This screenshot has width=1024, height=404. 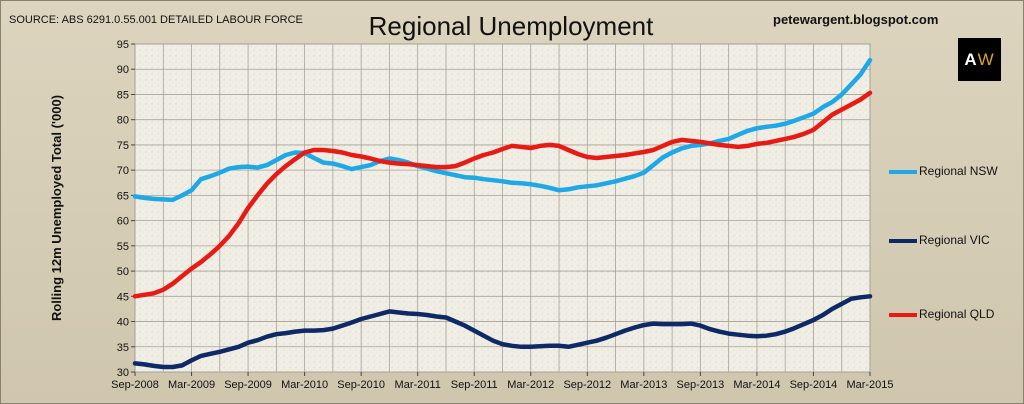 What do you see at coordinates (304, 385) in the screenshot?
I see `x-tick-label: Mar-2010` at bounding box center [304, 385].